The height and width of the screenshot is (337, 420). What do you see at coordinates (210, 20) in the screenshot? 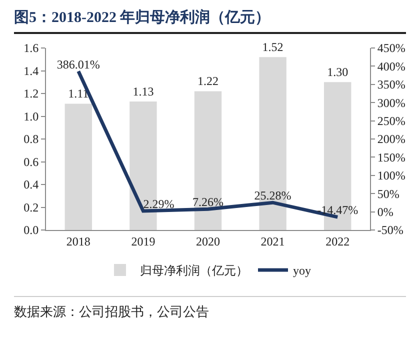
I see `chart-title: 图5：2018-2022 年归母净利润（亿元）` at bounding box center [210, 20].